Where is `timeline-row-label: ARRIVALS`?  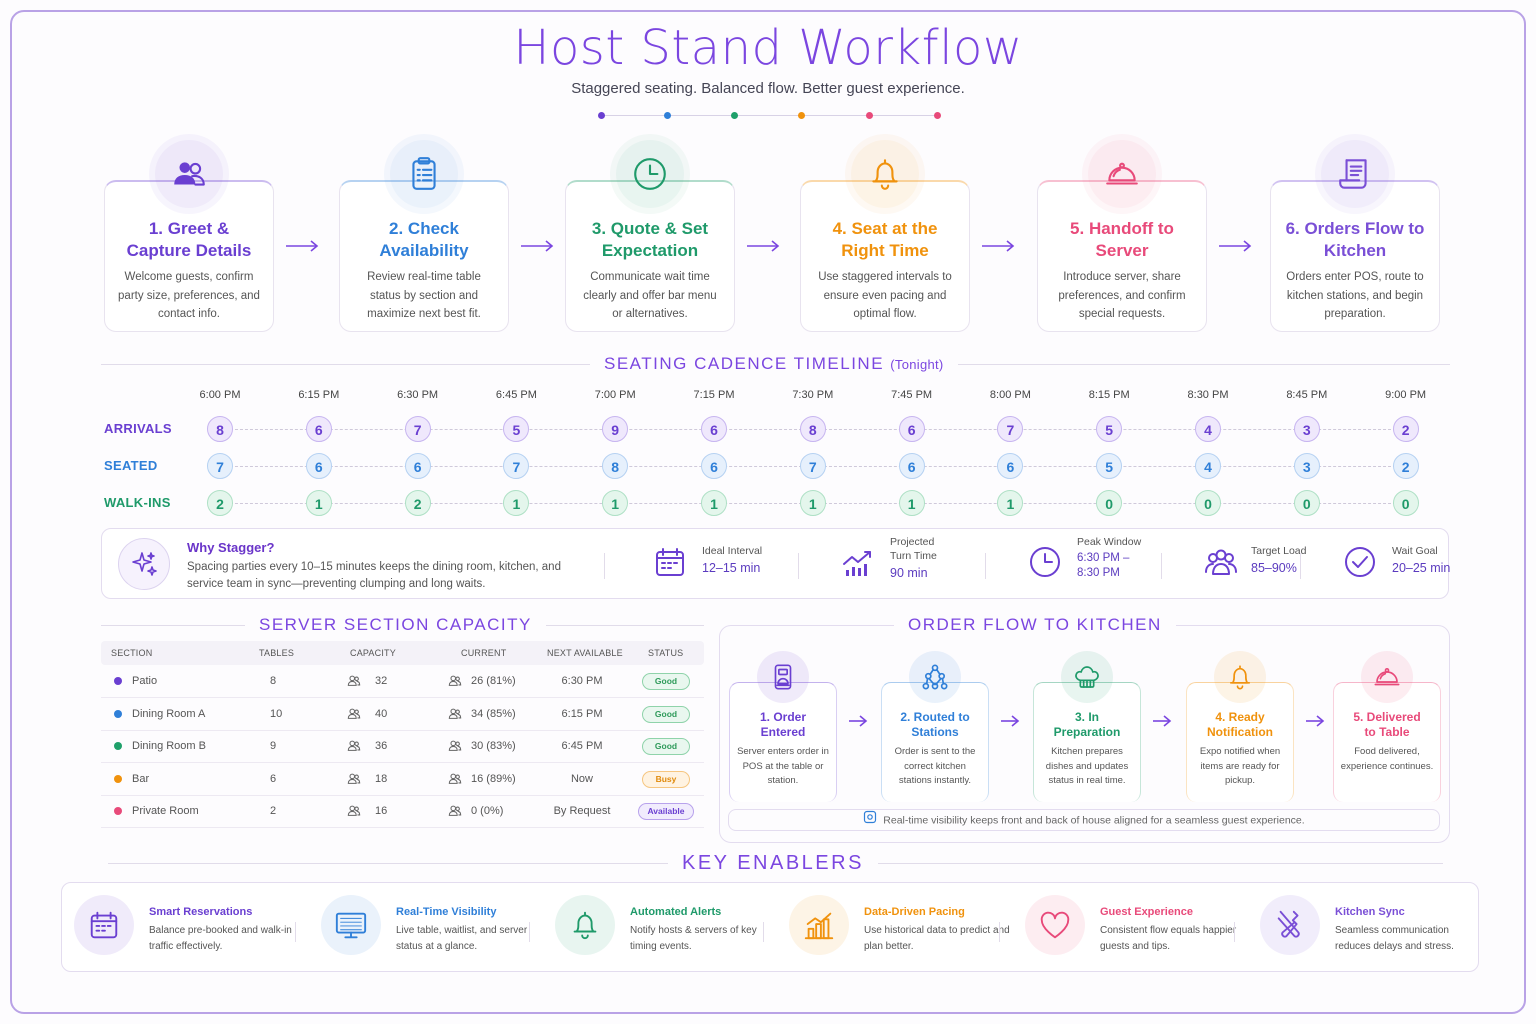 timeline-row-label: ARRIVALS is located at coordinates (138, 428).